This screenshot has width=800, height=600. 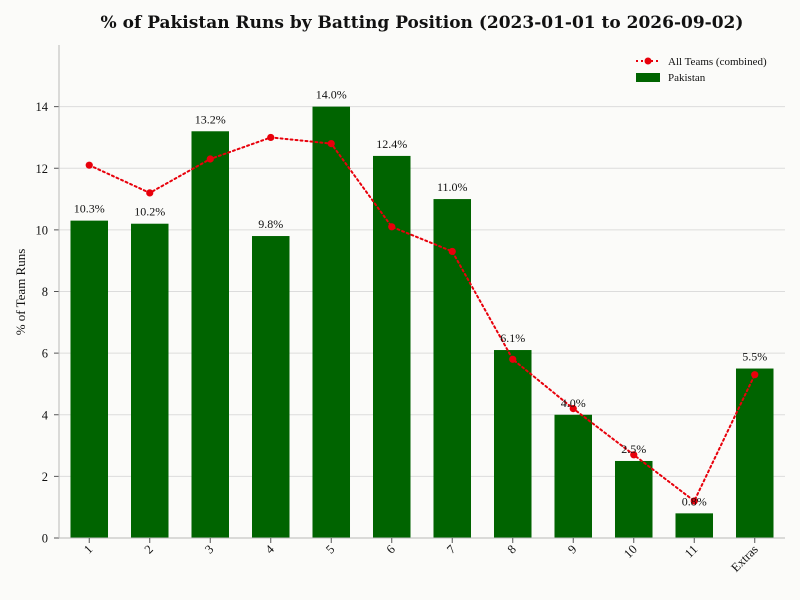 I want to click on bar-value-label: 12.4%, so click(x=391, y=144).